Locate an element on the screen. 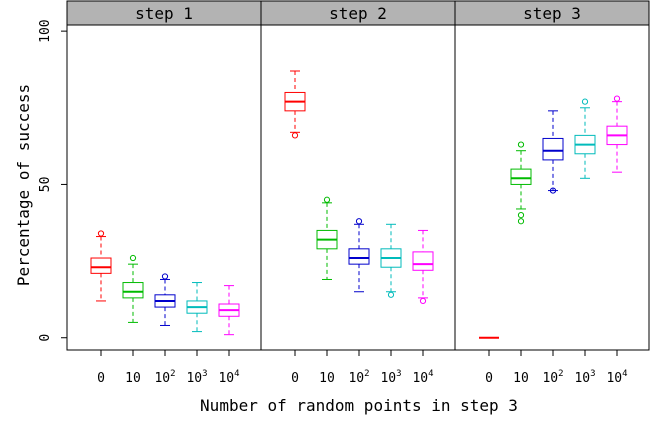  panel-title: step 2 is located at coordinates (358, 13).